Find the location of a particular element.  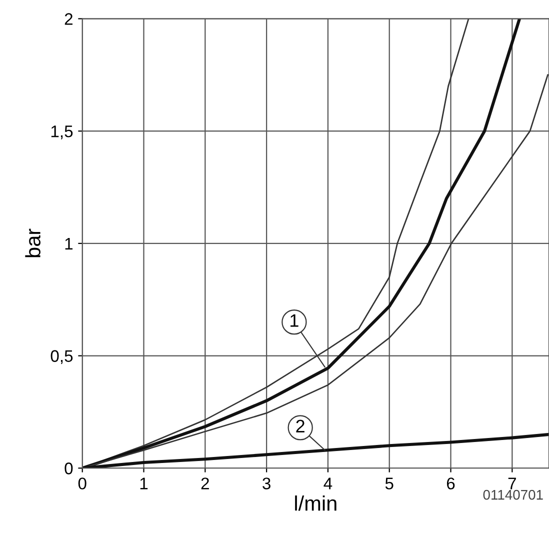

x-tick-label: 0 is located at coordinates (82, 484).